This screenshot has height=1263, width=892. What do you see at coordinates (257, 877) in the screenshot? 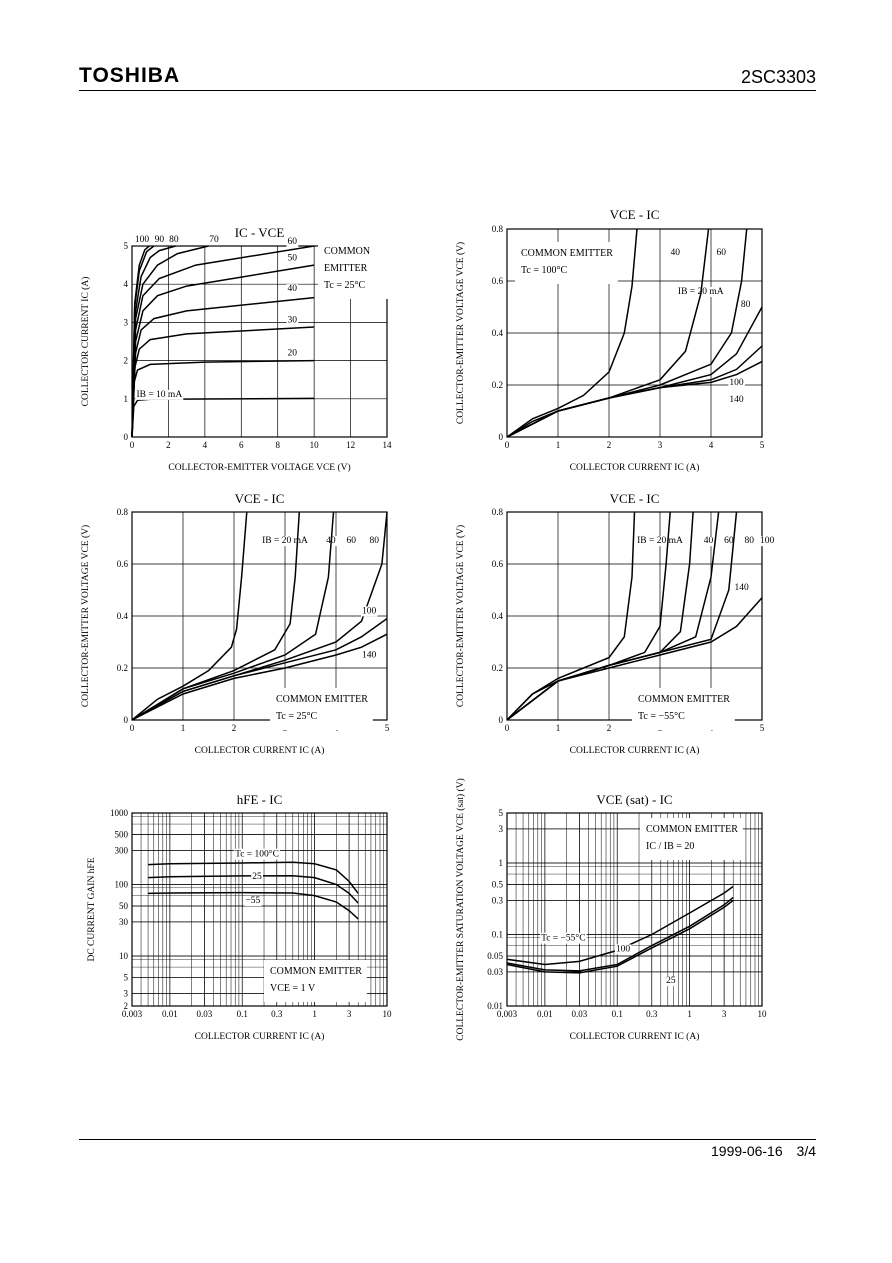
I see `series-label: 25` at bounding box center [257, 877].